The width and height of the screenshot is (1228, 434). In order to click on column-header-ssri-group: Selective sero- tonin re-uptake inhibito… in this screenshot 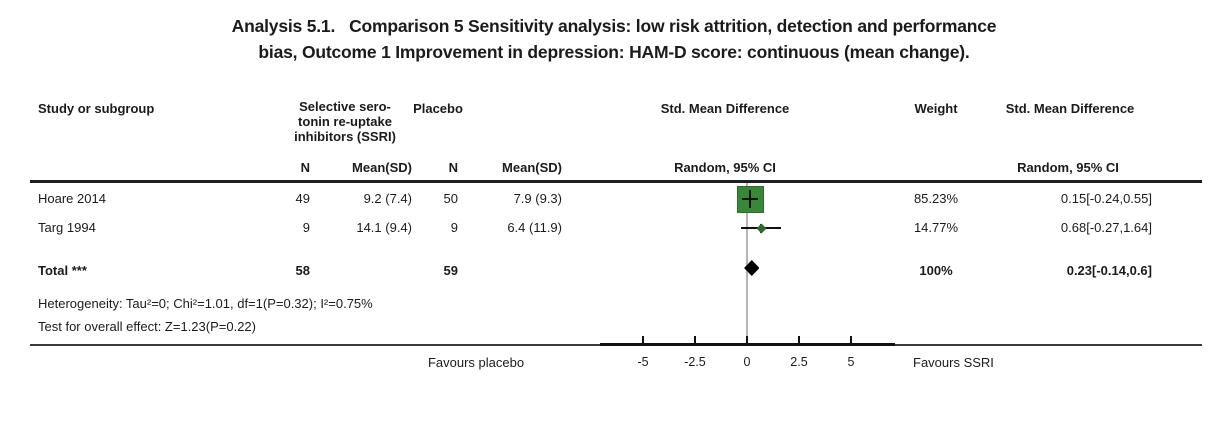, I will do `click(345, 121)`.